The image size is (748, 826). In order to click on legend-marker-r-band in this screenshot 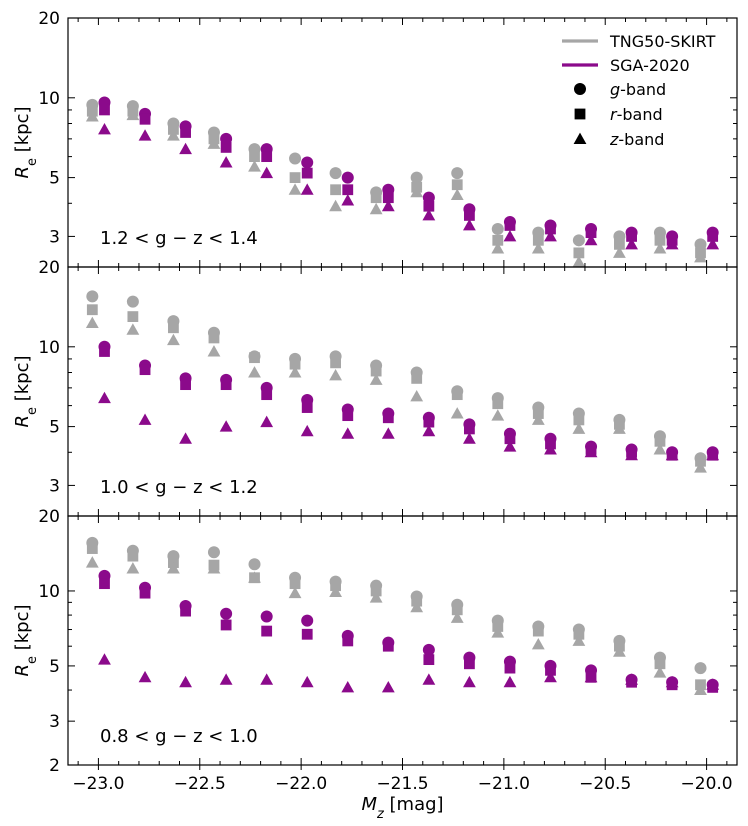, I will do `click(580, 114)`.